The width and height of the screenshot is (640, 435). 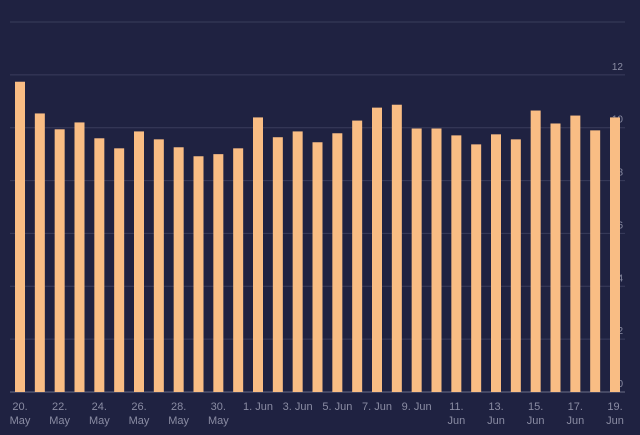 I want to click on x-tick-label: 5. Jun, so click(x=337, y=407).